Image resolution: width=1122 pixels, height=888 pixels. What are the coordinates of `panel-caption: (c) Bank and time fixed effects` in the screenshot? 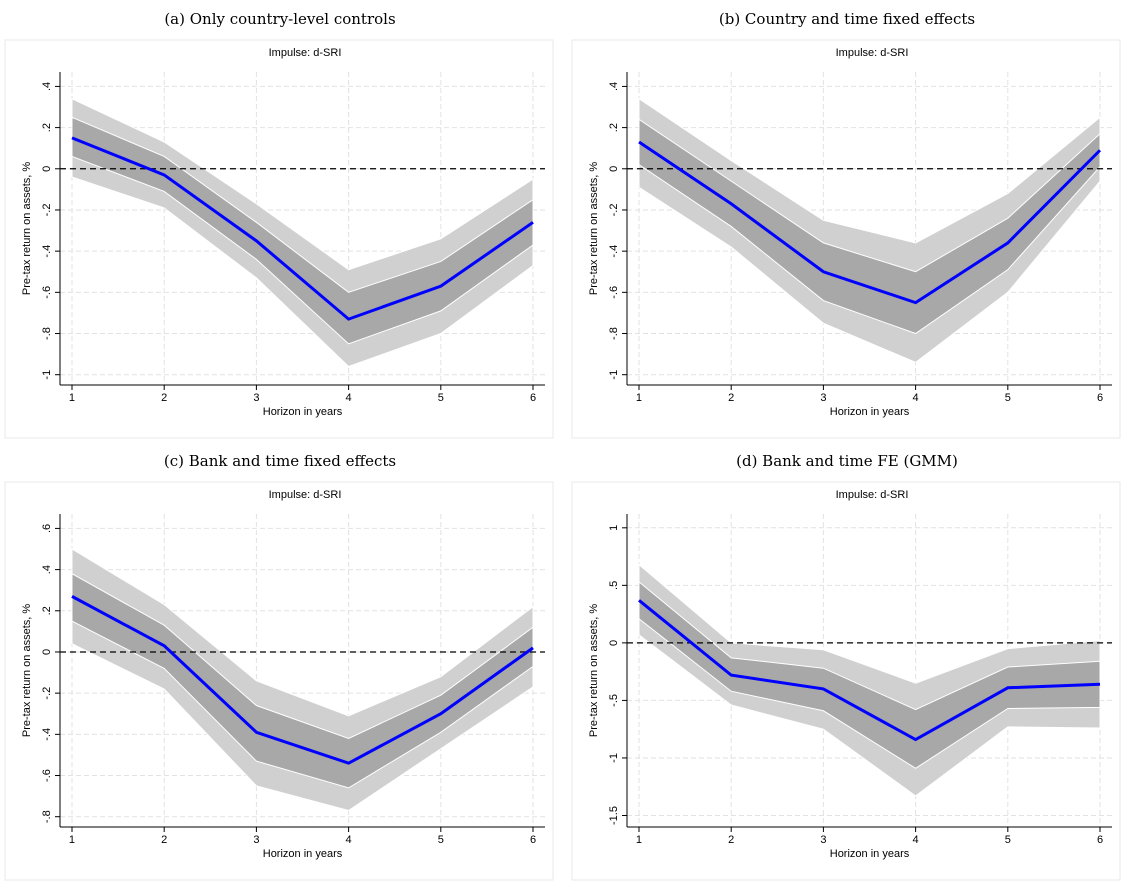 It's located at (280, 461).